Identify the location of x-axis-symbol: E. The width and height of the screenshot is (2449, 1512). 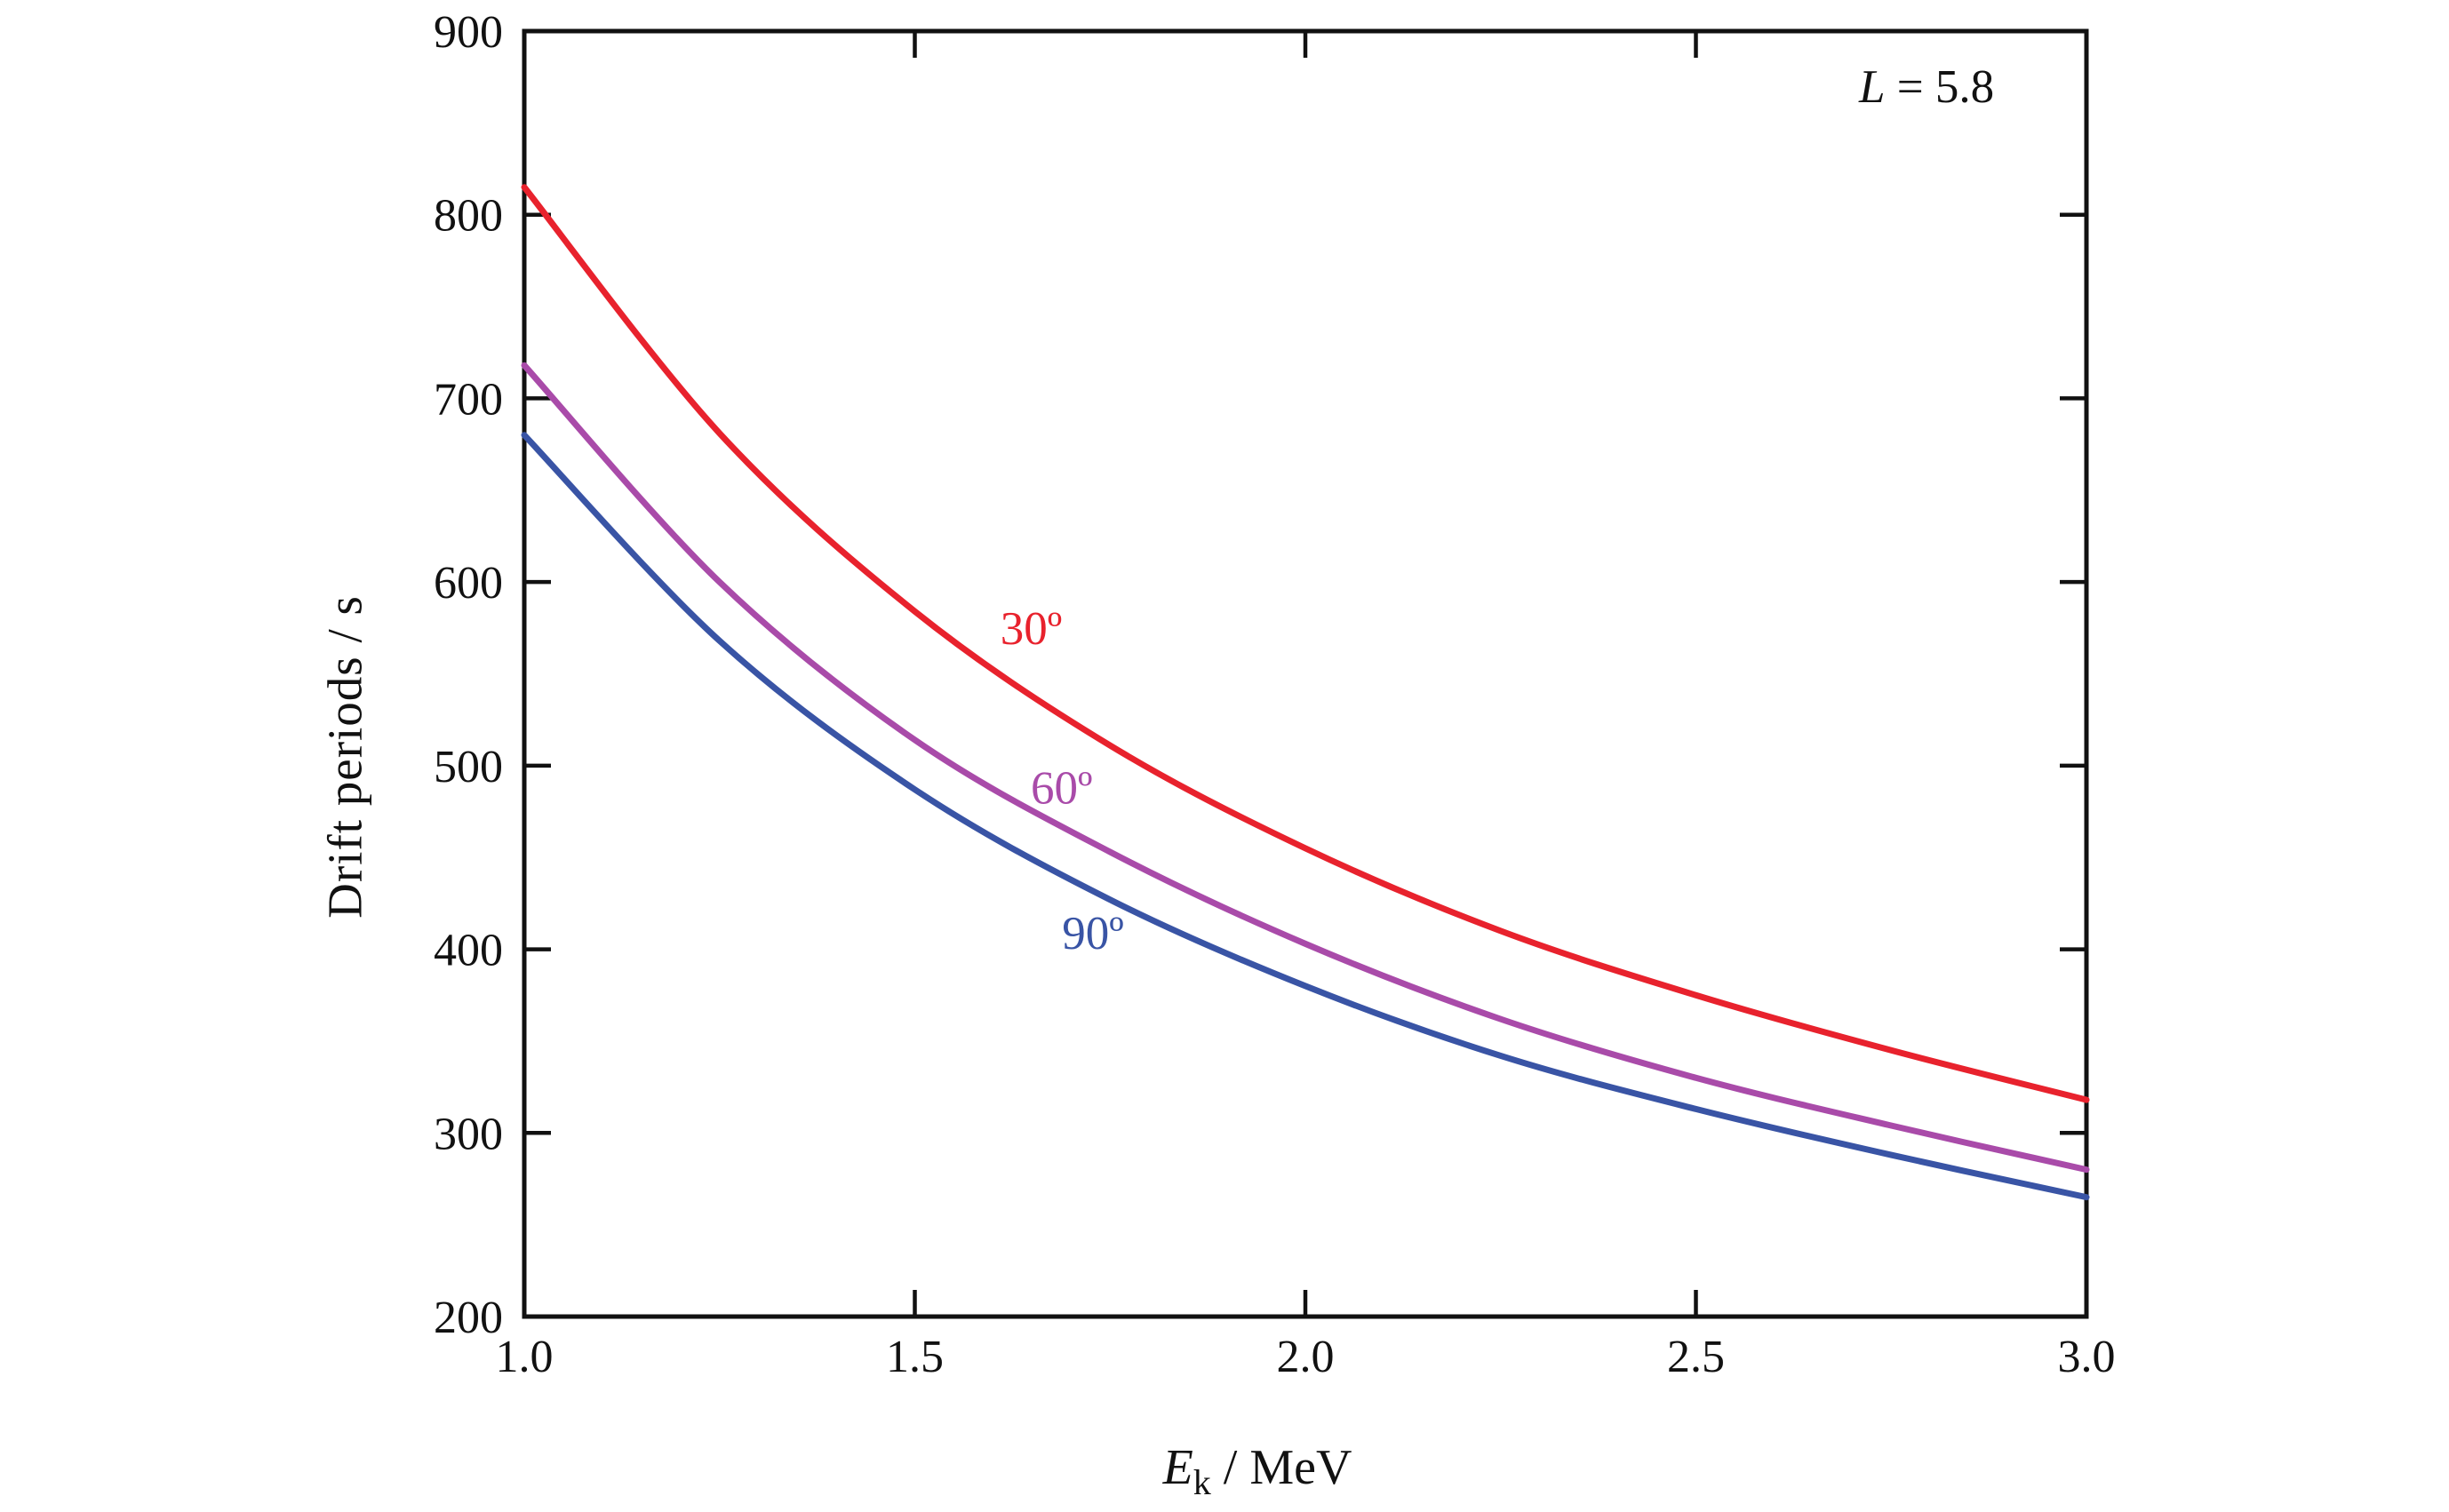
(1177, 1467).